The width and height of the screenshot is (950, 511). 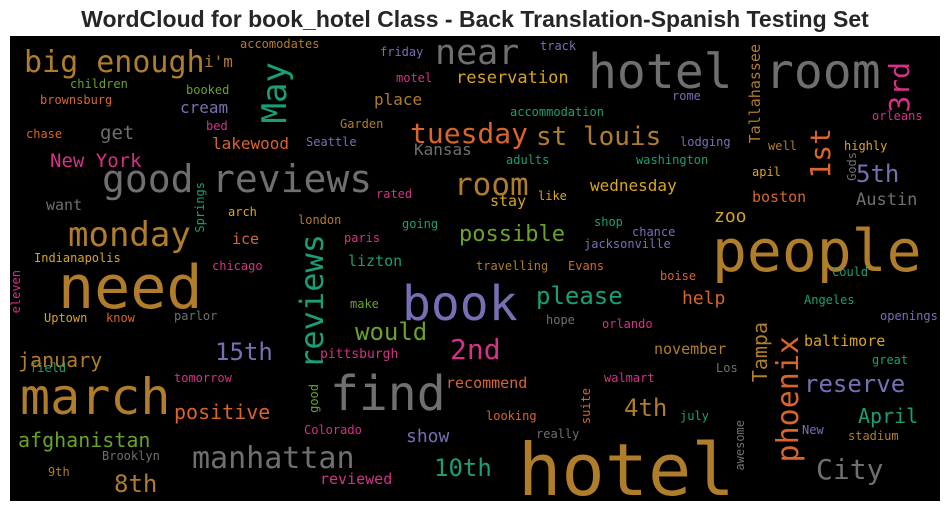 What do you see at coordinates (690, 349) in the screenshot?
I see `word: november` at bounding box center [690, 349].